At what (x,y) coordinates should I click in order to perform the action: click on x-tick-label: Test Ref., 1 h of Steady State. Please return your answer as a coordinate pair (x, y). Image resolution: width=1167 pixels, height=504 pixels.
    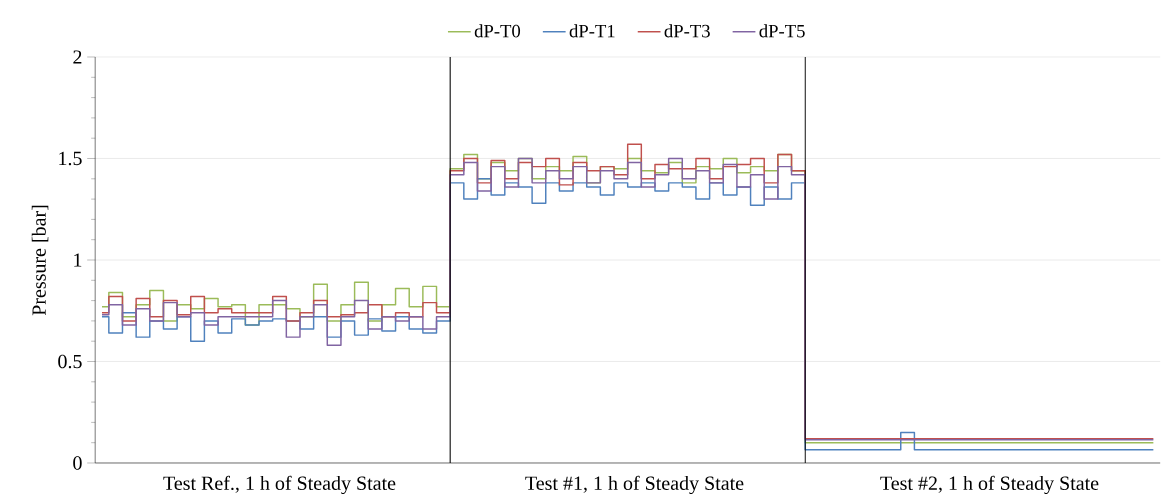
    Looking at the image, I should click on (279, 485).